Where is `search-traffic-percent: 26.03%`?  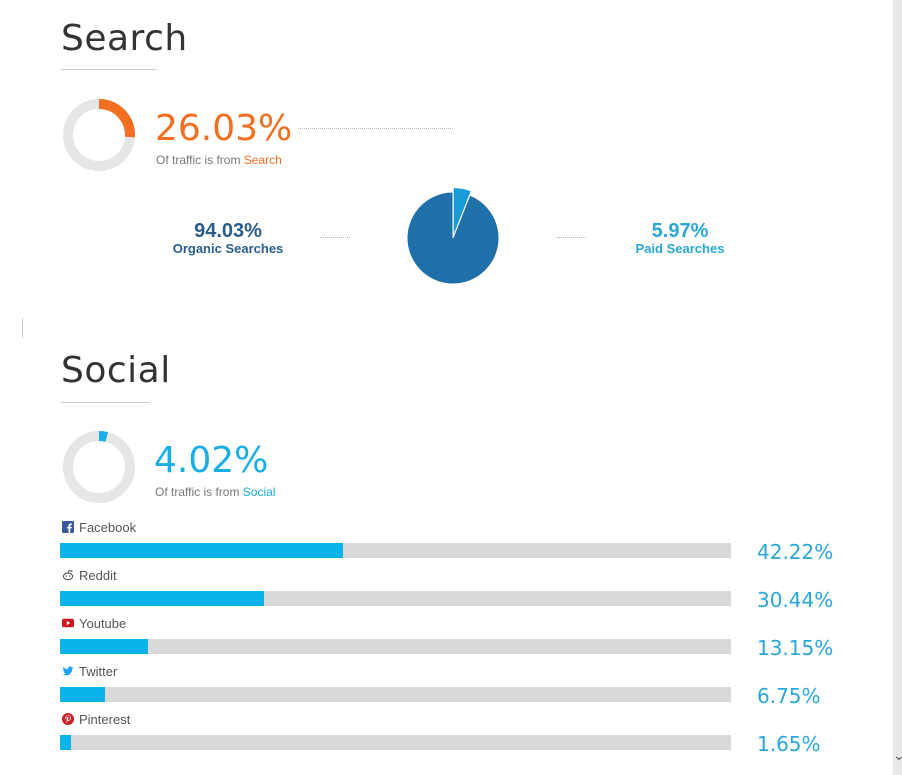 search-traffic-percent: 26.03% is located at coordinates (224, 128).